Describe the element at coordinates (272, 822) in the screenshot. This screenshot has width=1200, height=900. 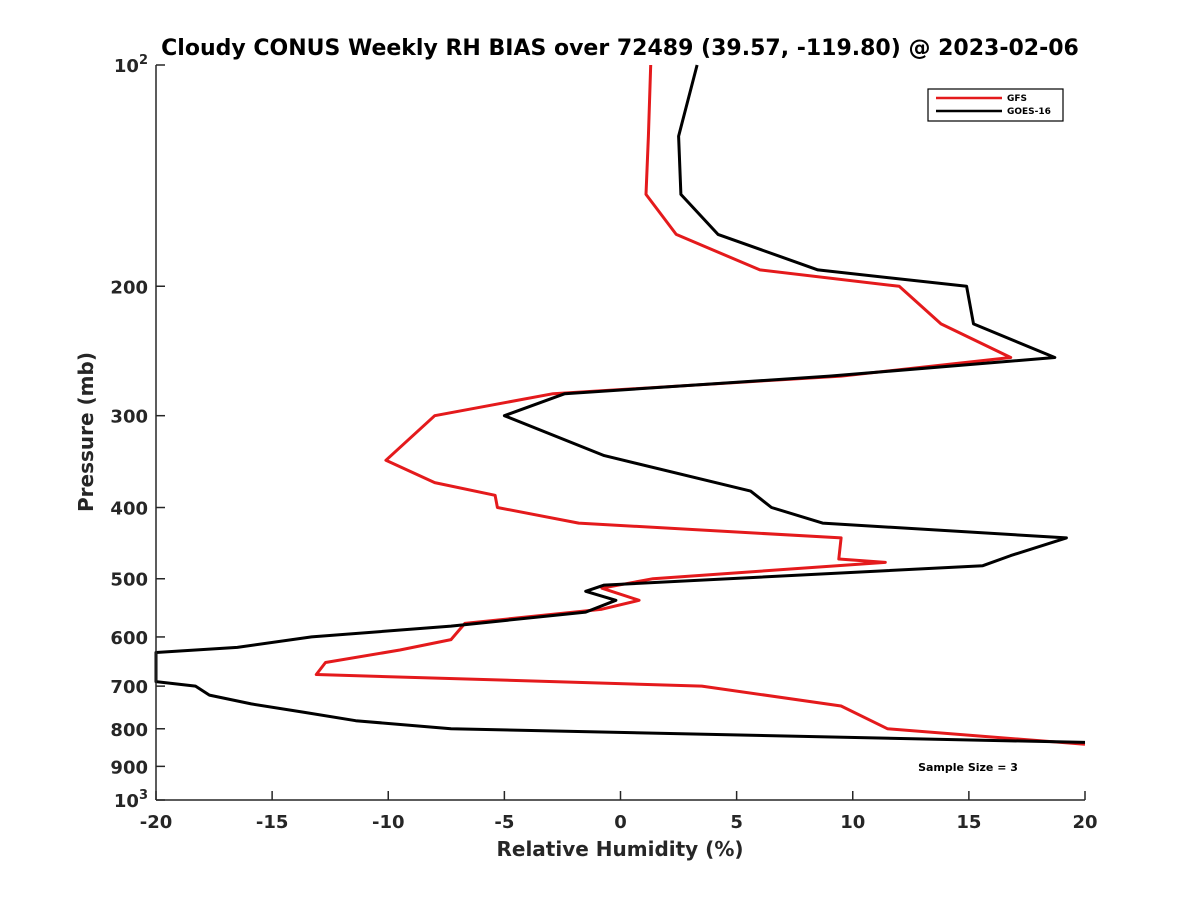
I see `x-tick-label: -15` at that location.